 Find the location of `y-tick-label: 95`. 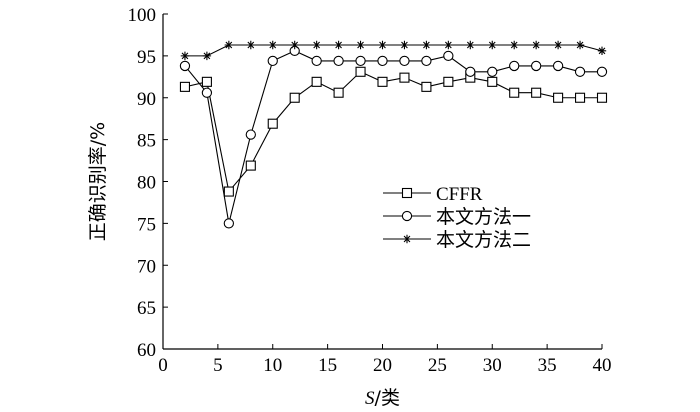

y-tick-label: 95 is located at coordinates (146, 57).